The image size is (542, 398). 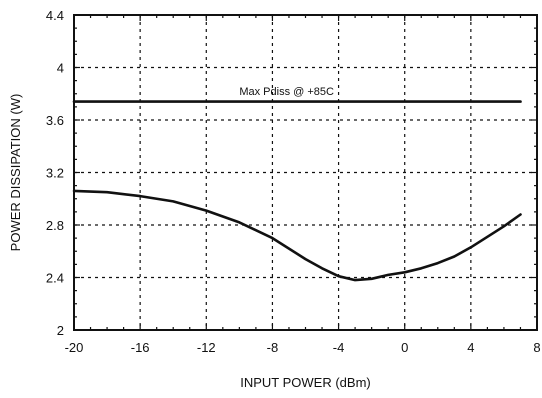 What do you see at coordinates (305, 382) in the screenshot?
I see `x-axis-title: INPUT POWER (dBm)` at bounding box center [305, 382].